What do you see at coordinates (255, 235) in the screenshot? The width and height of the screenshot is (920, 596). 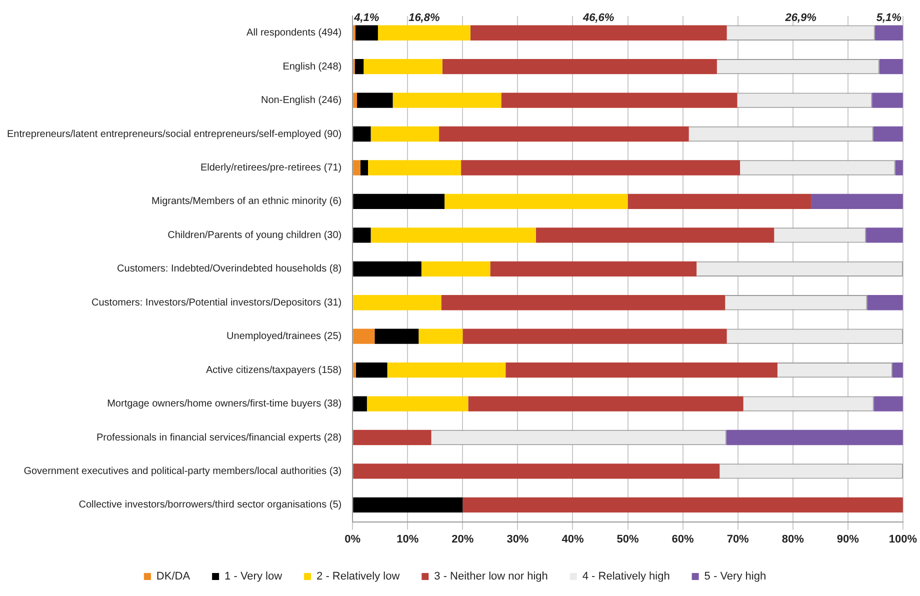 I see `y-tick-label: Children/Parents of young children (30)` at bounding box center [255, 235].